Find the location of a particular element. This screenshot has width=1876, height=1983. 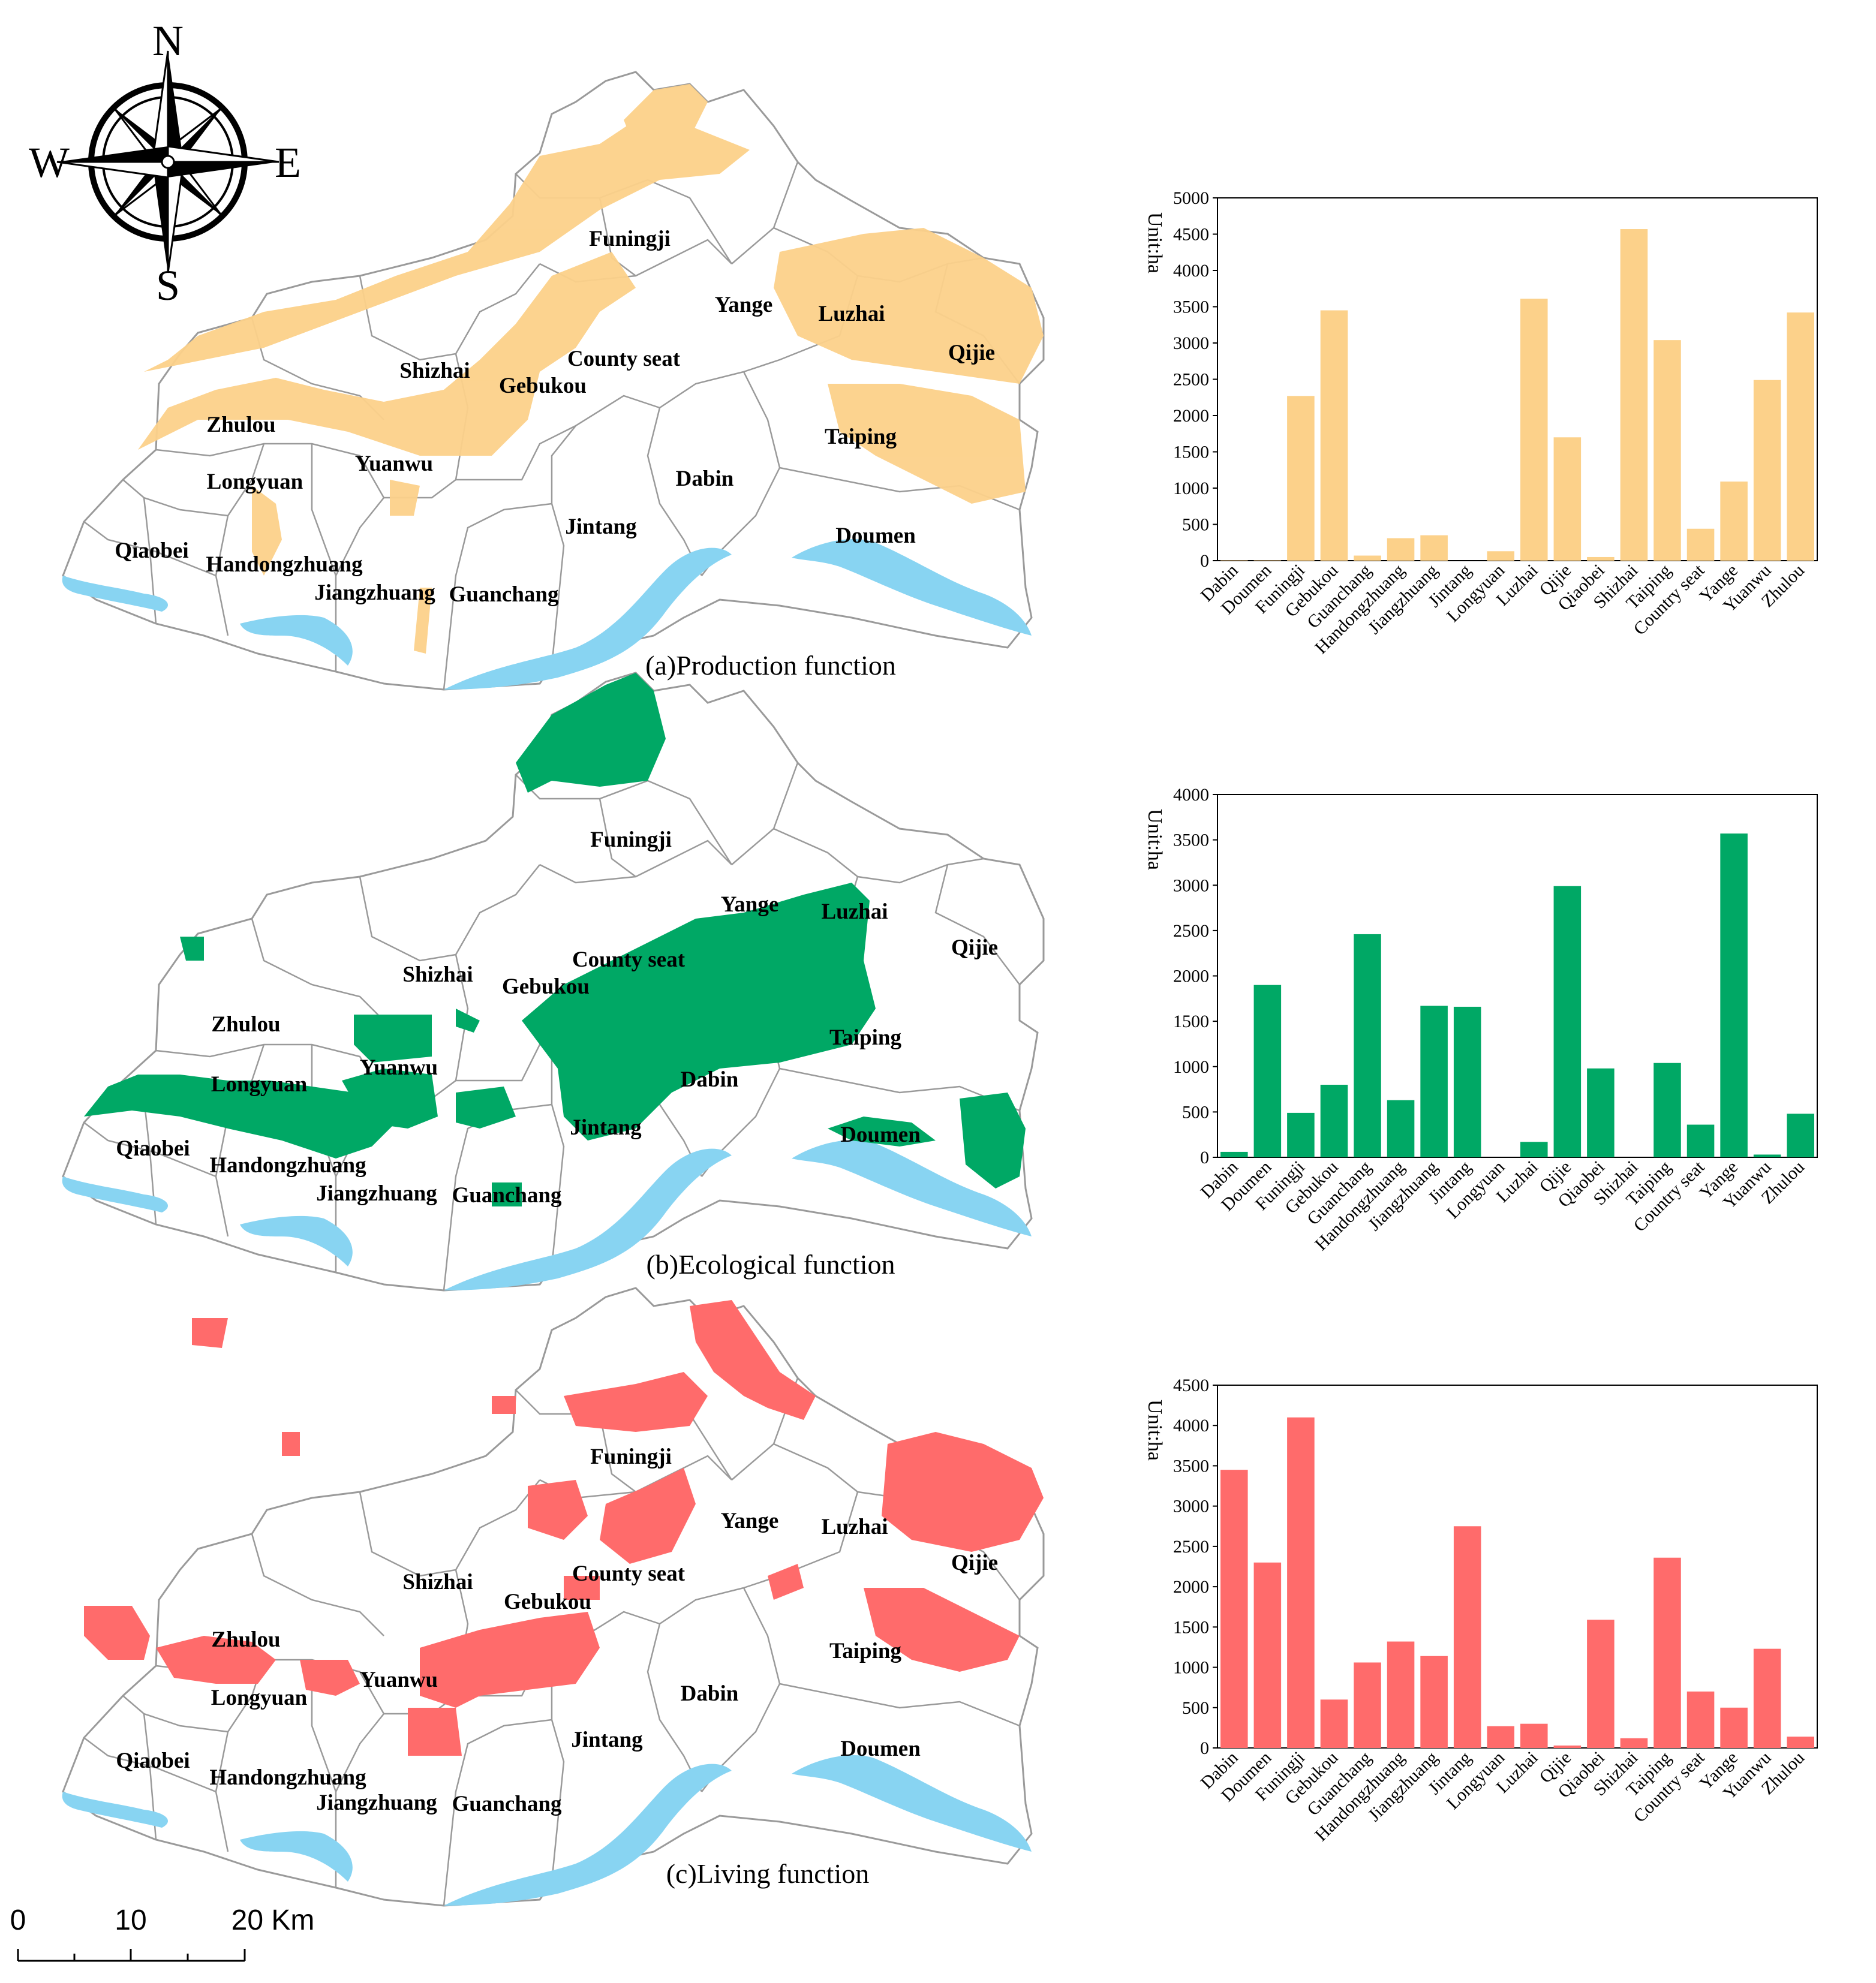

y-tick-label: 1000 is located at coordinates (1191, 1668).